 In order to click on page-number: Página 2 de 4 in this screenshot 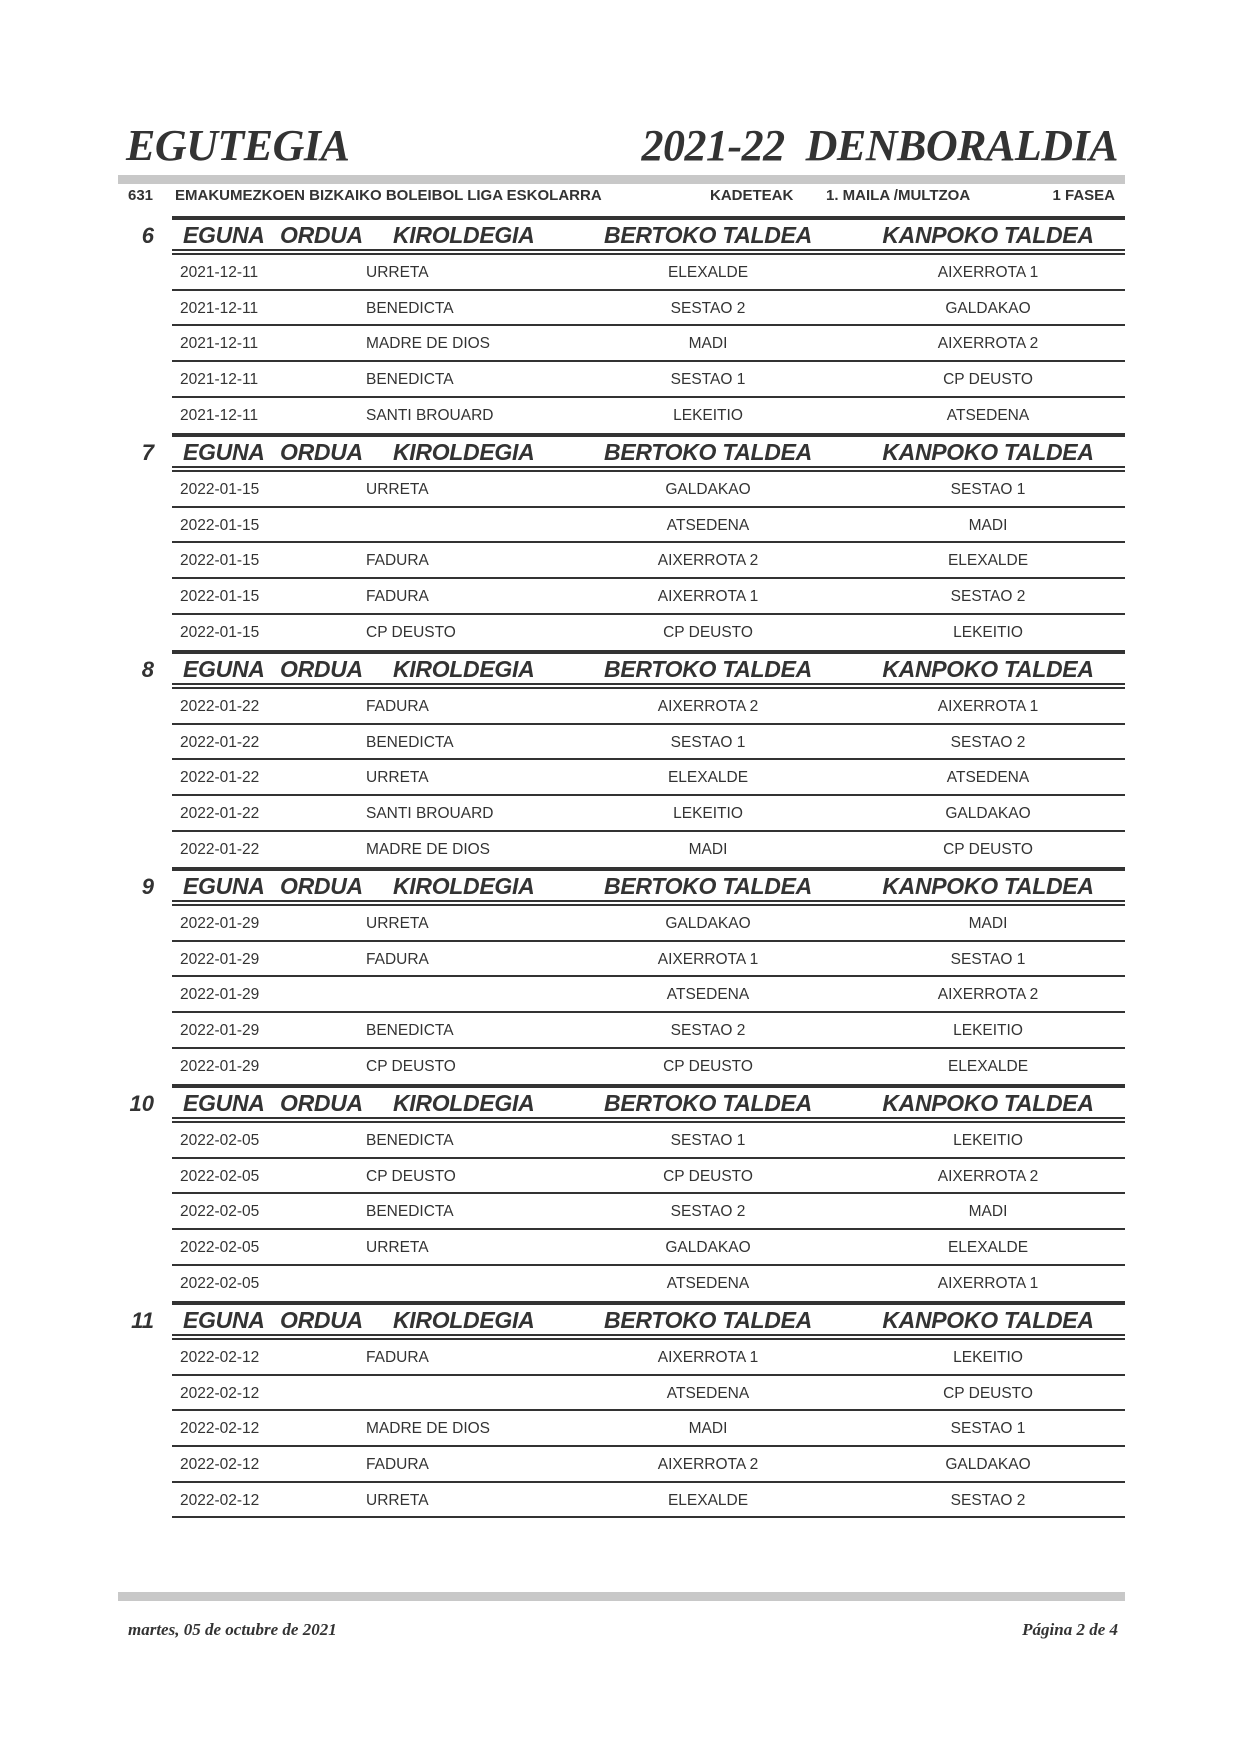, I will do `click(1070, 1629)`.